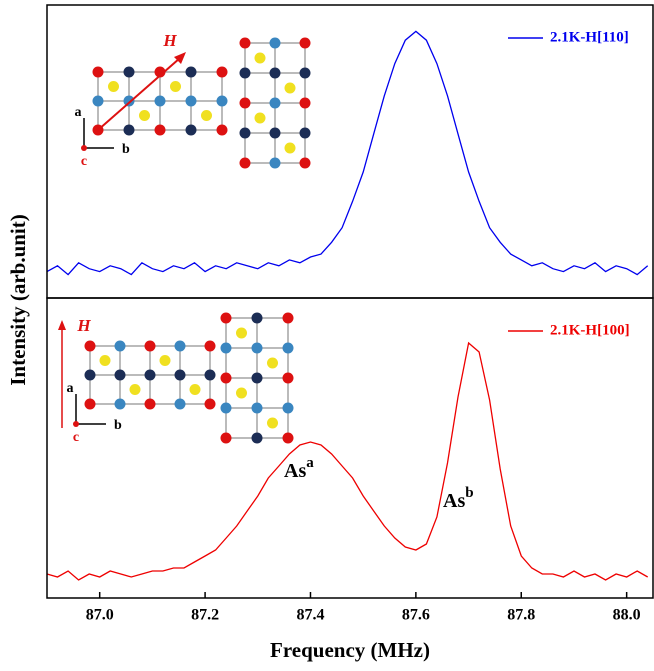 This screenshot has height=671, width=654. What do you see at coordinates (70, 388) in the screenshot?
I see `inset-label: a` at bounding box center [70, 388].